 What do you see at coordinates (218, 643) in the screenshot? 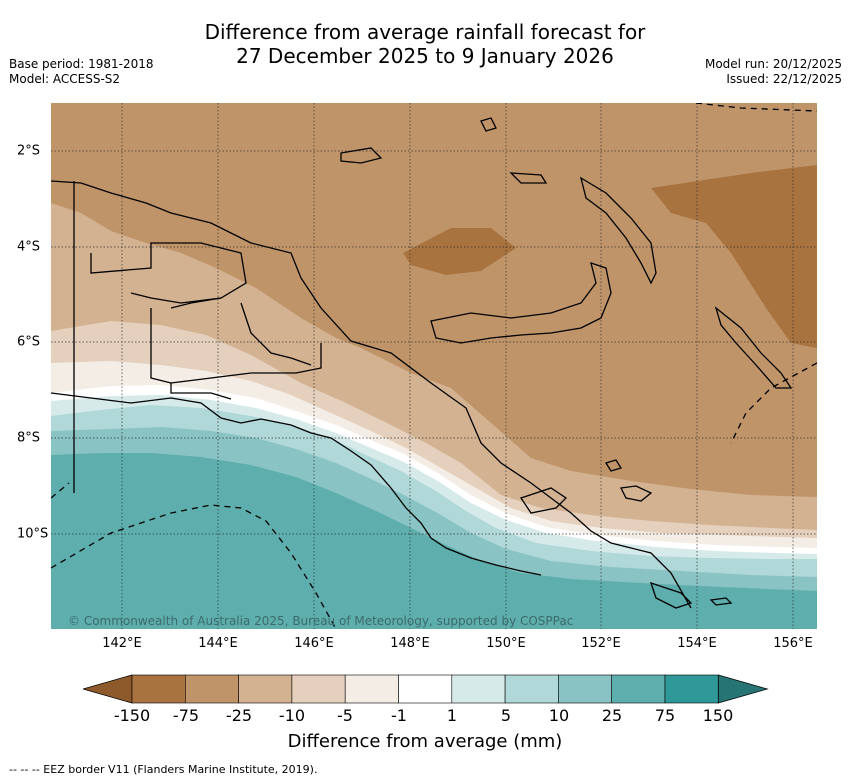
I see `x-tick-144e: 144°E` at bounding box center [218, 643].